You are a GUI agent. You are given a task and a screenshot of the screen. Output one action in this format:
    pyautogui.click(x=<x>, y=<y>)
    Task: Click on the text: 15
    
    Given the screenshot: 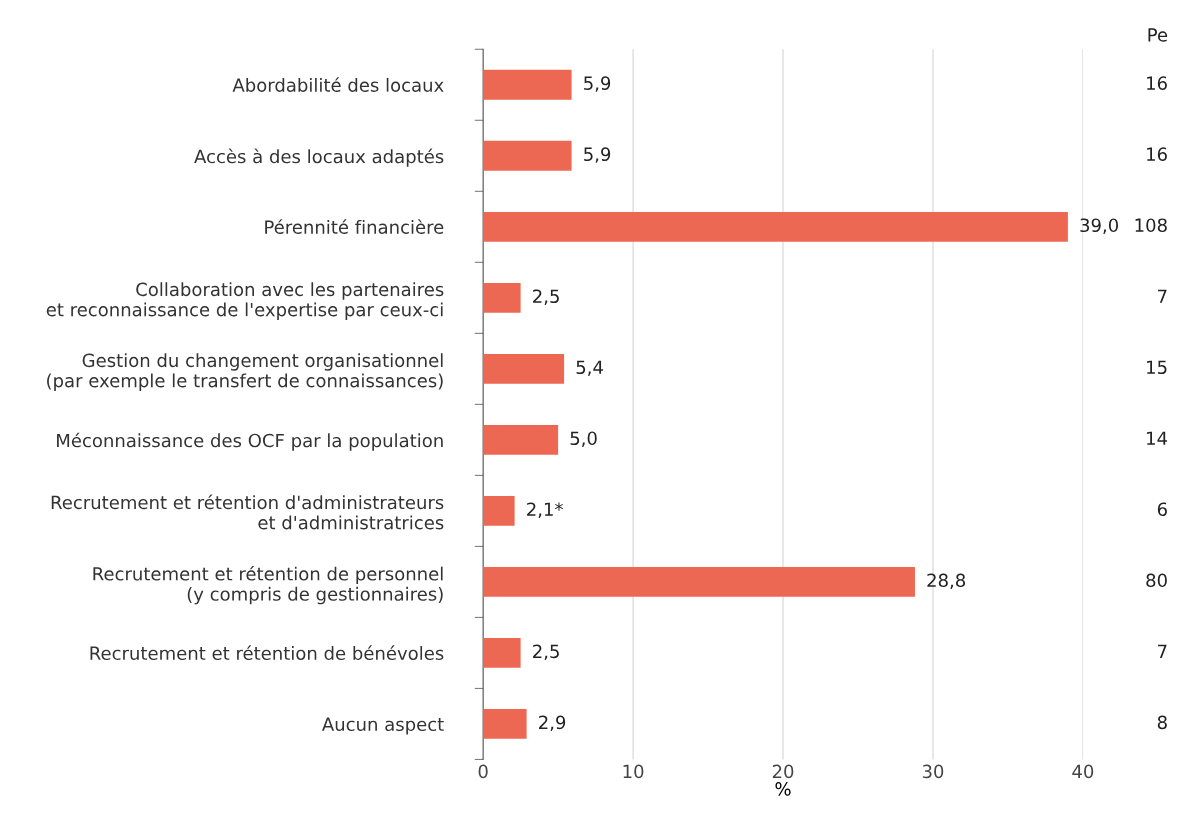 What is the action you would take?
    pyautogui.click(x=1157, y=367)
    